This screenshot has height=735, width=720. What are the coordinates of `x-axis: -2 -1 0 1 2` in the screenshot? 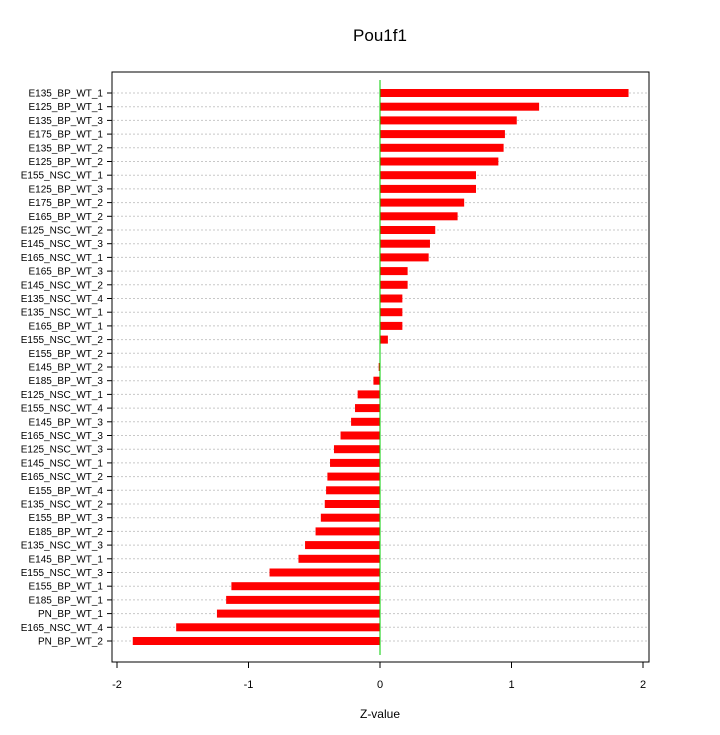 It's located at (379, 676).